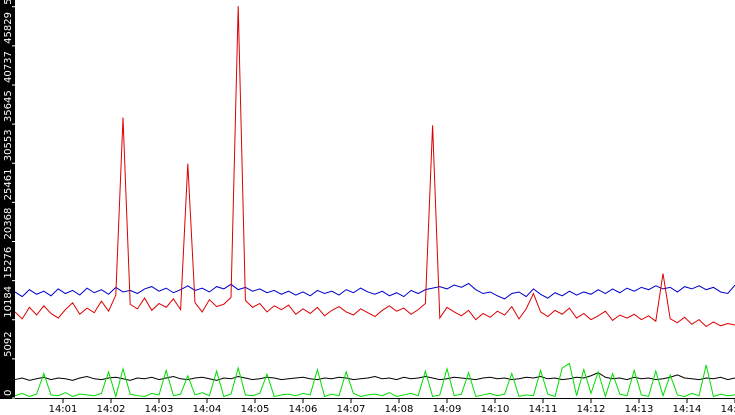  I want to click on x-tick-label: 14:02, so click(111, 409).